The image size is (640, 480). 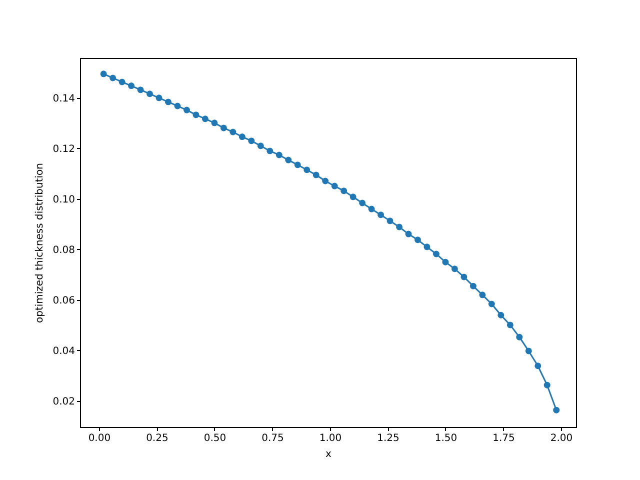 I want to click on x-tick-label: 2.00, so click(x=561, y=438).